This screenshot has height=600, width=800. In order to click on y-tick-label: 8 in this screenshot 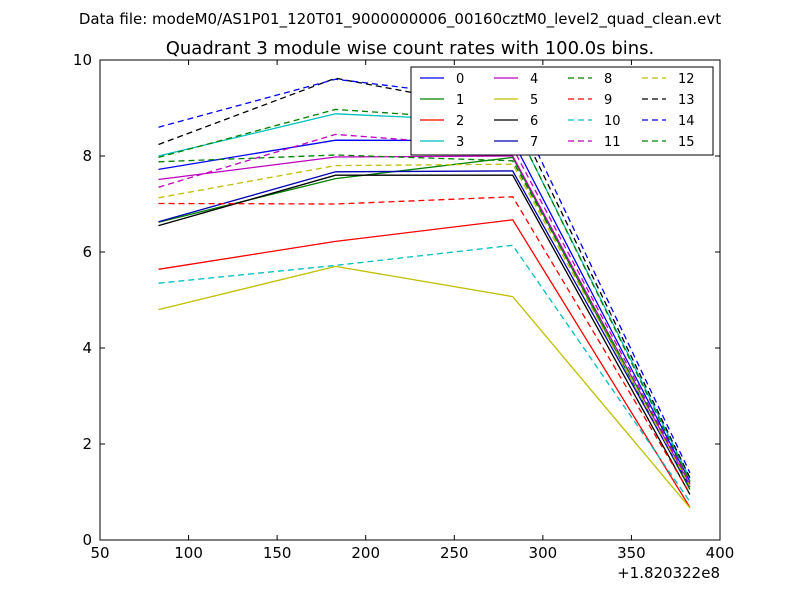, I will do `click(87, 156)`.